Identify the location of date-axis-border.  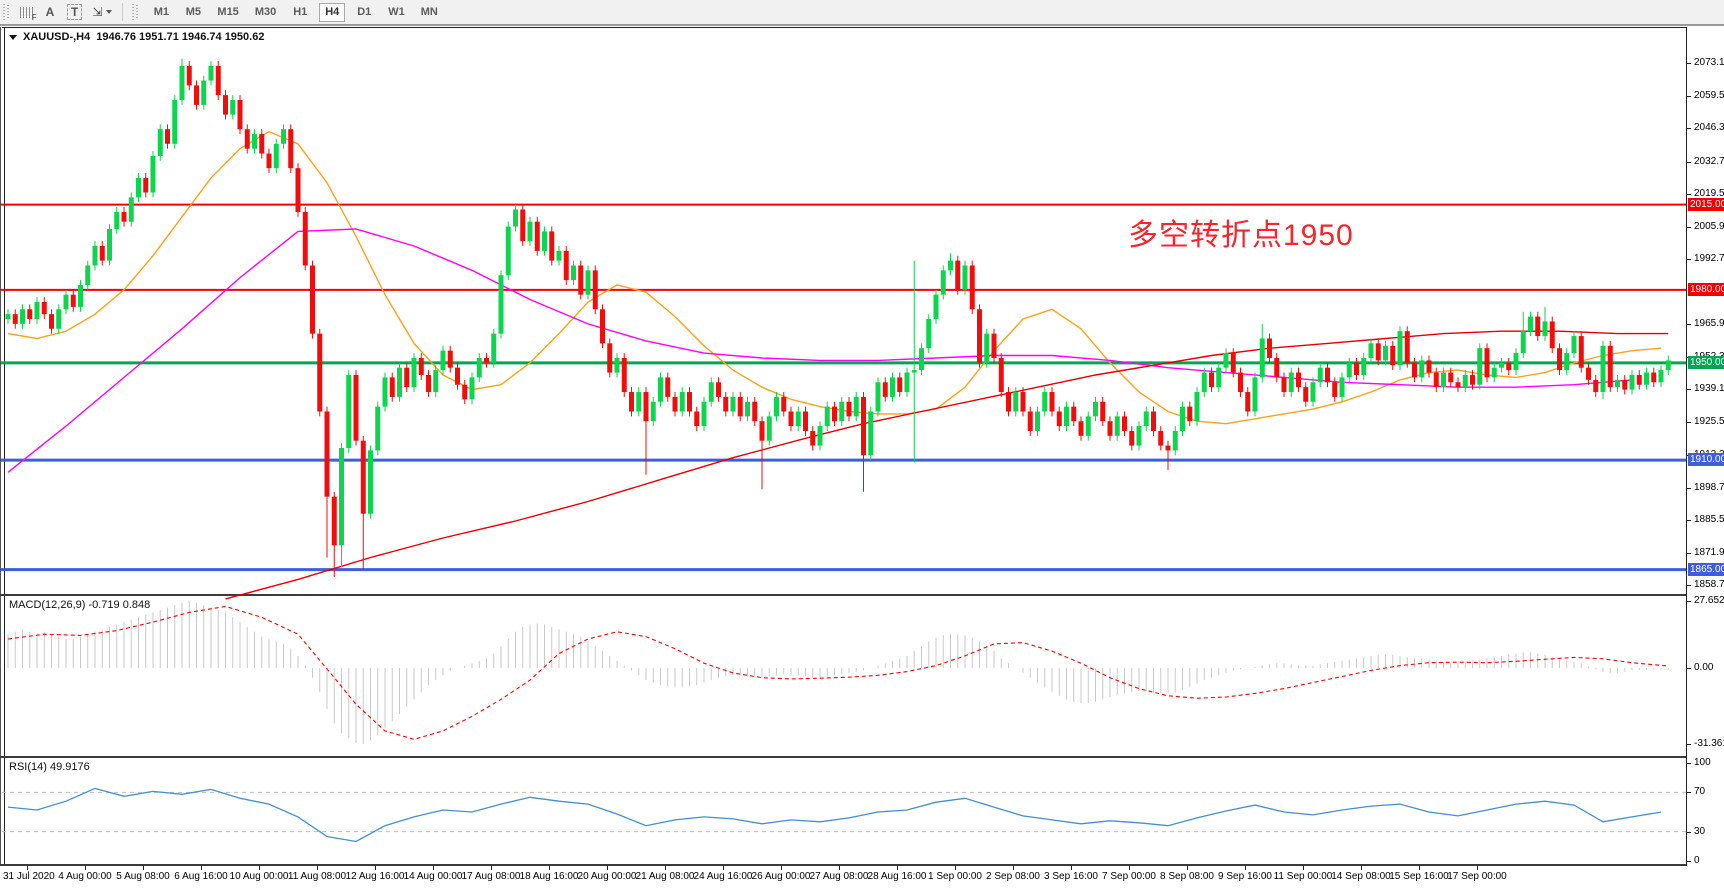
(843, 865).